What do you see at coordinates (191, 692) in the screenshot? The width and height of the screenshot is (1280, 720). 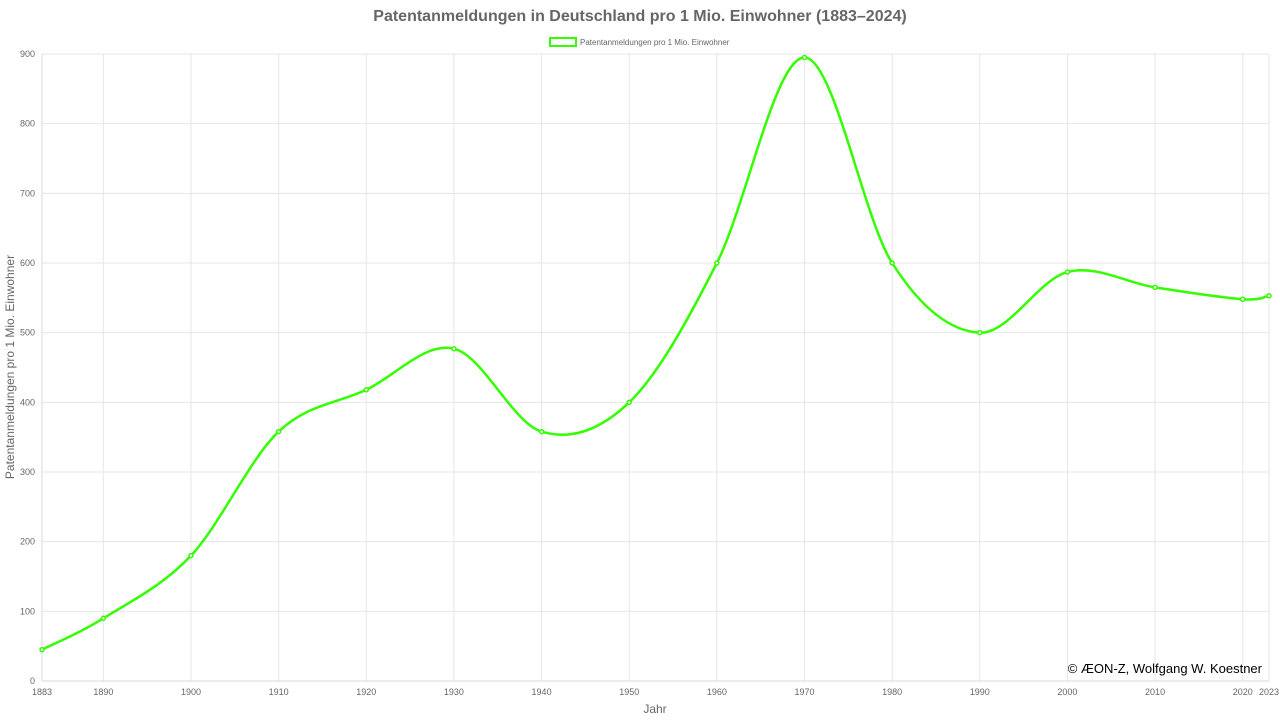 I see `x-tick-label: 1900` at bounding box center [191, 692].